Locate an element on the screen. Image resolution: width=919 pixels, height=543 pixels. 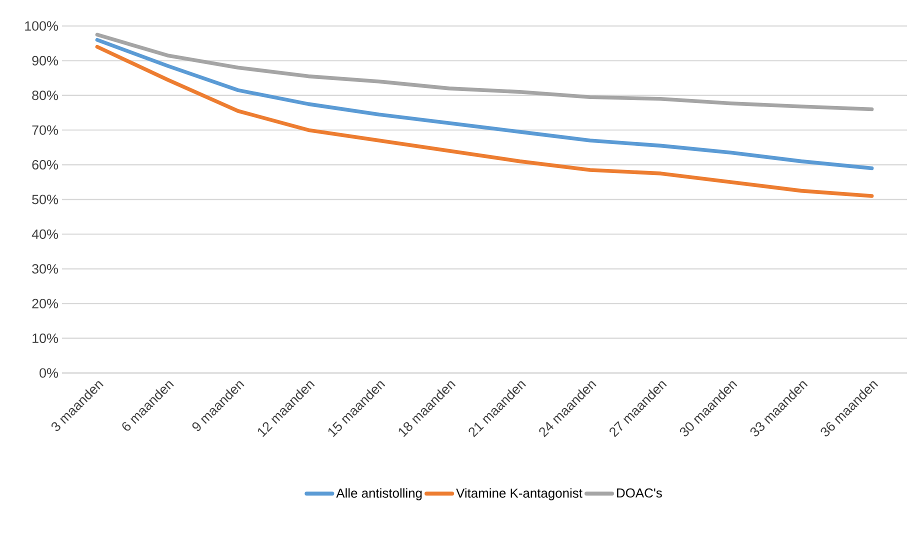
y-tick-label: 30% is located at coordinates (45, 269).